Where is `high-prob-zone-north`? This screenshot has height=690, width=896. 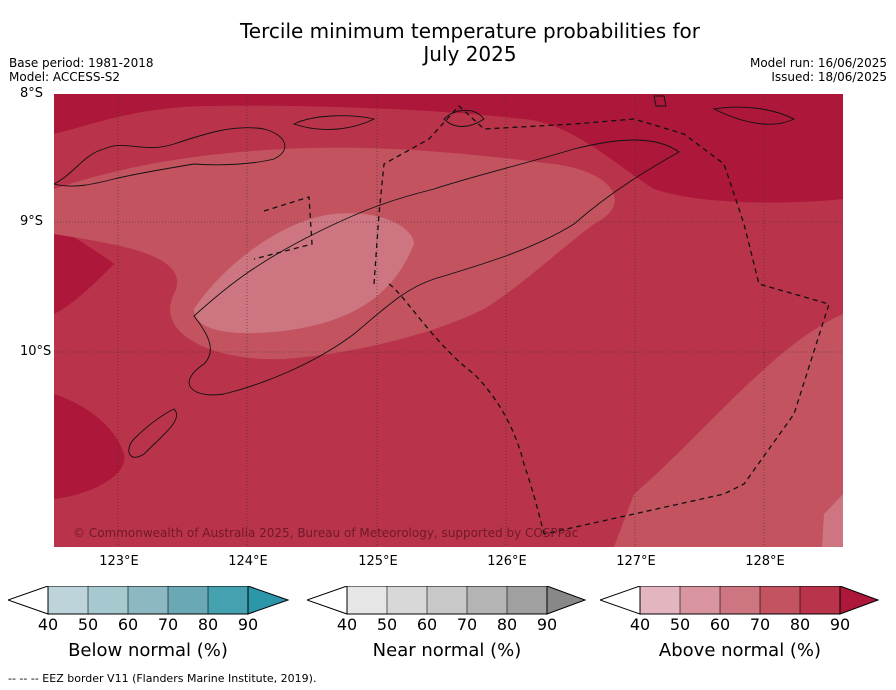 high-prob-zone-north is located at coordinates (448, 148).